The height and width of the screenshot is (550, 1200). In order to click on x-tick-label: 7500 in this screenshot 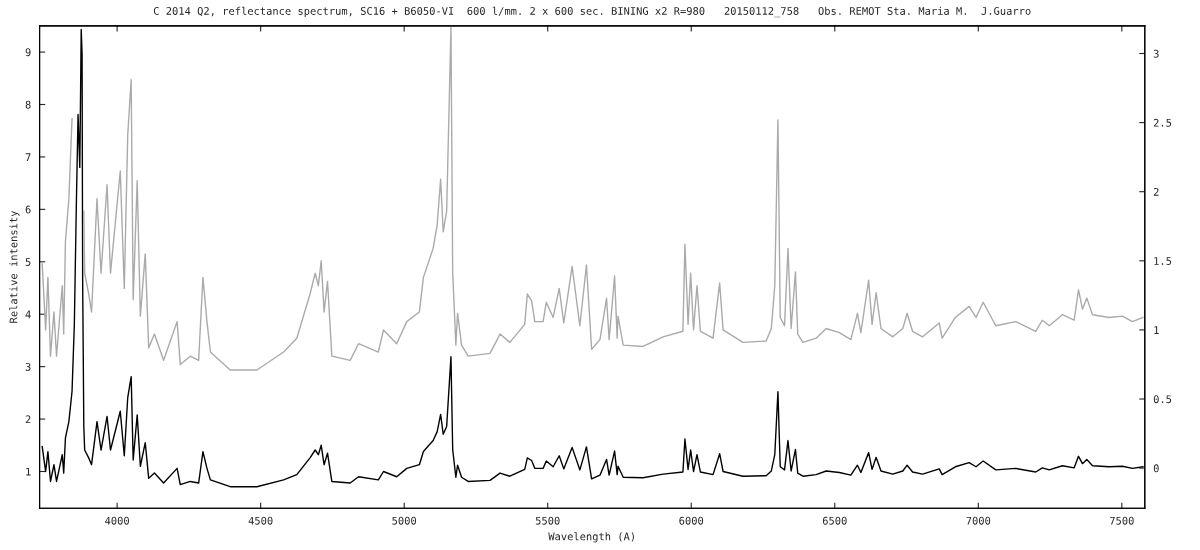, I will do `click(1122, 520)`.